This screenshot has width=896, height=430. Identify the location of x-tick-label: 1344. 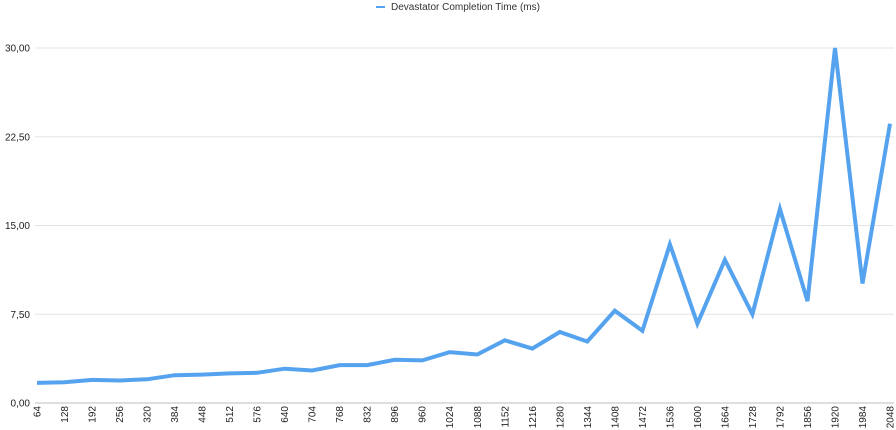
(588, 417).